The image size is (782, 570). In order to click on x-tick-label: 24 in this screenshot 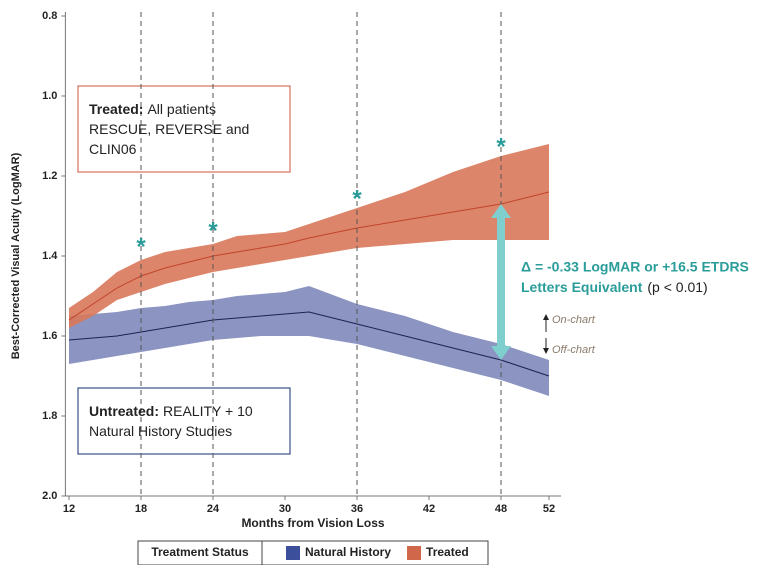, I will do `click(213, 509)`.